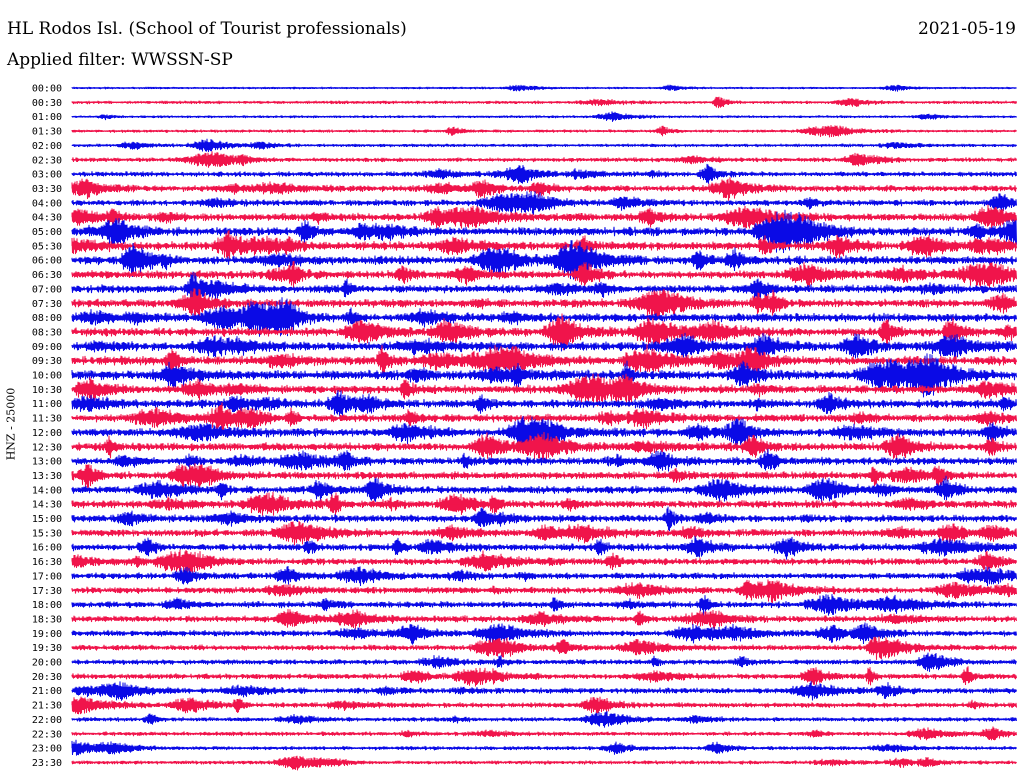 This screenshot has width=1024, height=780. Describe the element at coordinates (47, 505) in the screenshot. I see `row-time-label: 14:30` at that location.